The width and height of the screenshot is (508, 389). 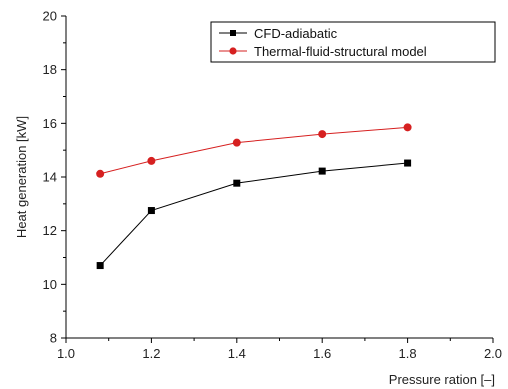 What do you see at coordinates (50, 16) in the screenshot?
I see `y-tick-label: 20` at bounding box center [50, 16].